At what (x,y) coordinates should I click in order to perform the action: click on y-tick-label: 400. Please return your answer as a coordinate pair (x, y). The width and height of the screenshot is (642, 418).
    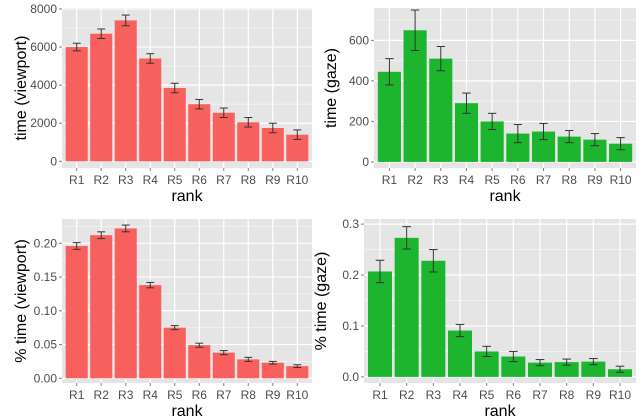
    Looking at the image, I should click on (359, 81).